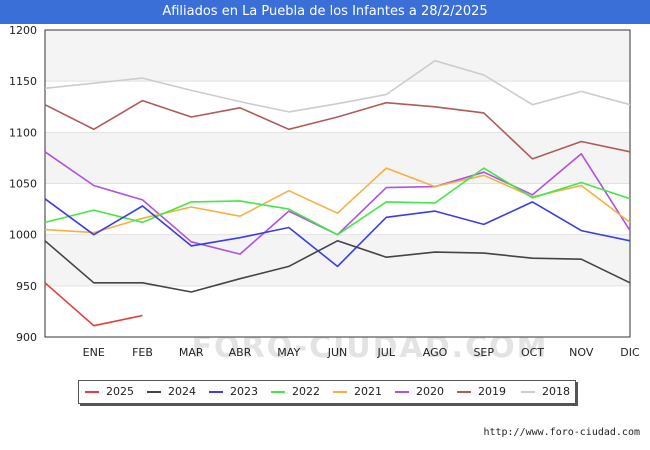  I want to click on x-tick-label: OCT, so click(532, 352).